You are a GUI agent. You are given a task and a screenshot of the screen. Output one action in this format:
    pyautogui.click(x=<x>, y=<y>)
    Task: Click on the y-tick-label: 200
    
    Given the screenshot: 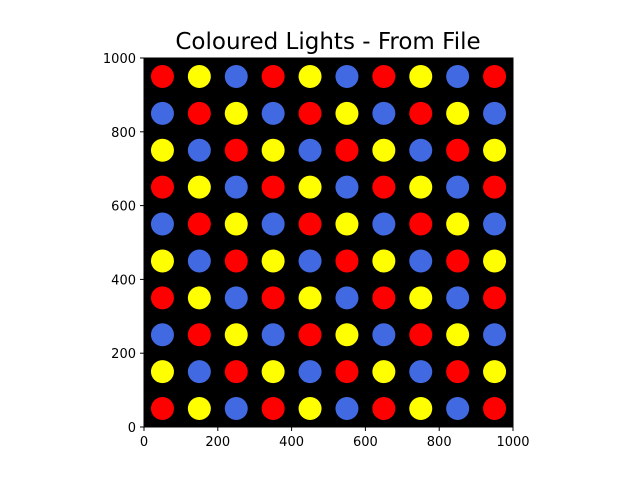 What is the action you would take?
    pyautogui.click(x=123, y=354)
    